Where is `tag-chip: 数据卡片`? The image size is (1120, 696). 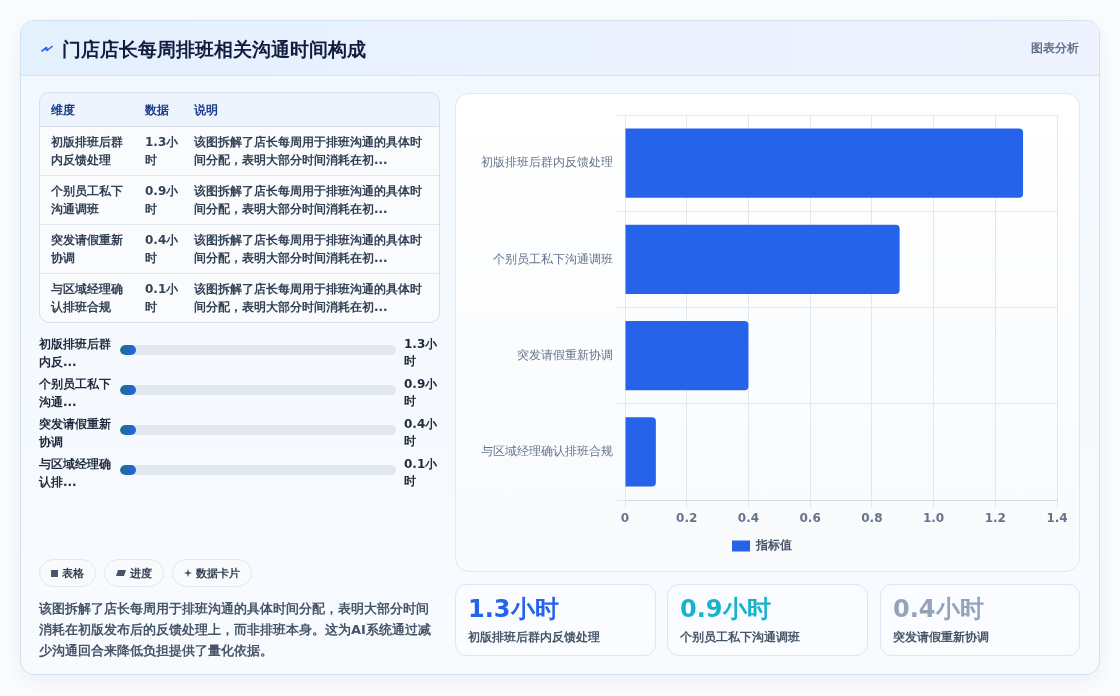 tag-chip: 数据卡片 is located at coordinates (212, 573).